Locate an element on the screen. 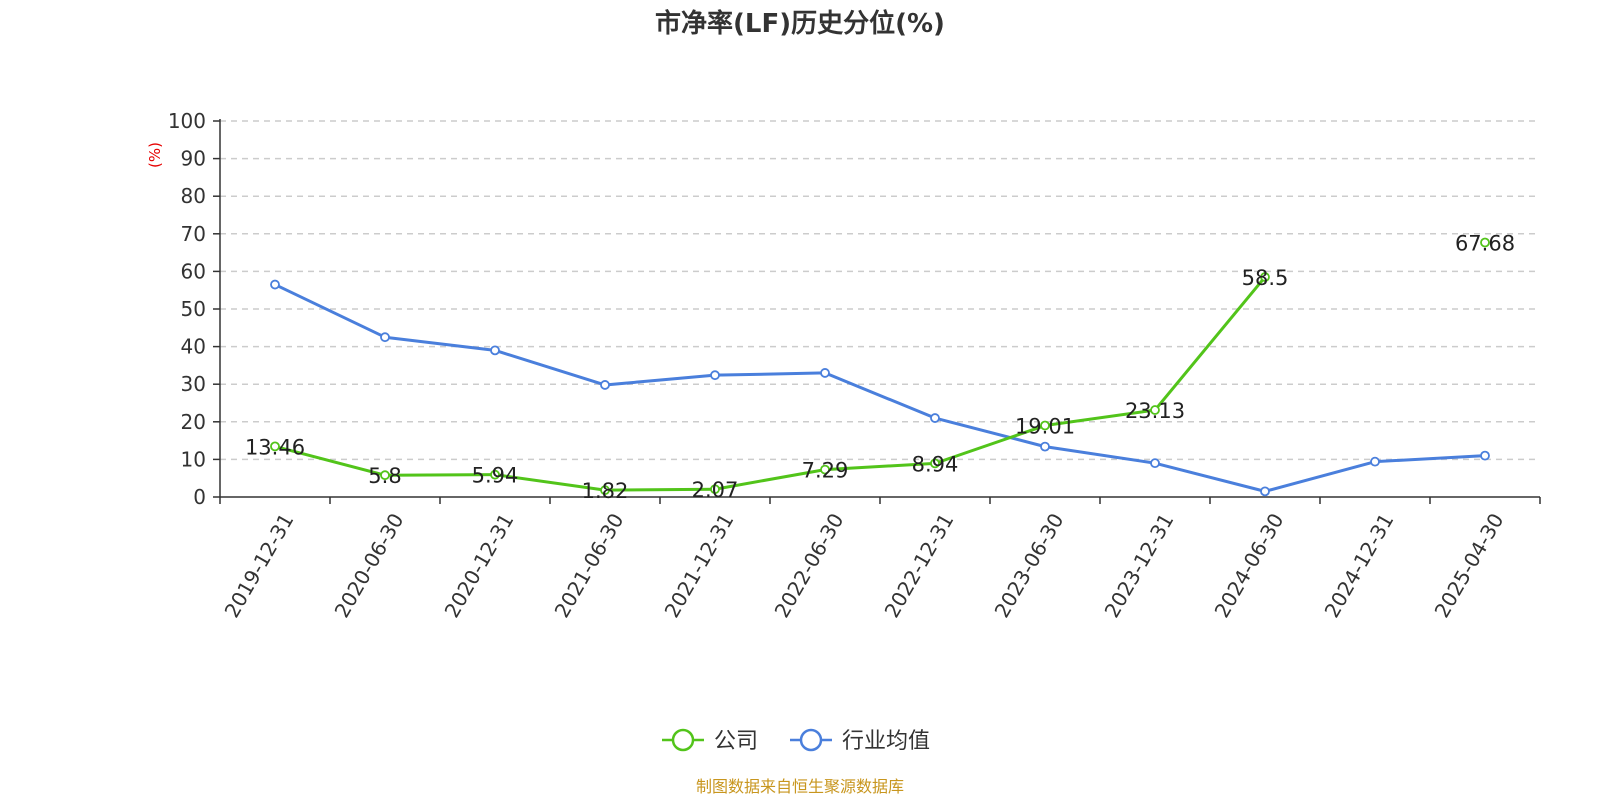 The height and width of the screenshot is (800, 1600). data-label-2021-12-31: 2.07 is located at coordinates (715, 490).